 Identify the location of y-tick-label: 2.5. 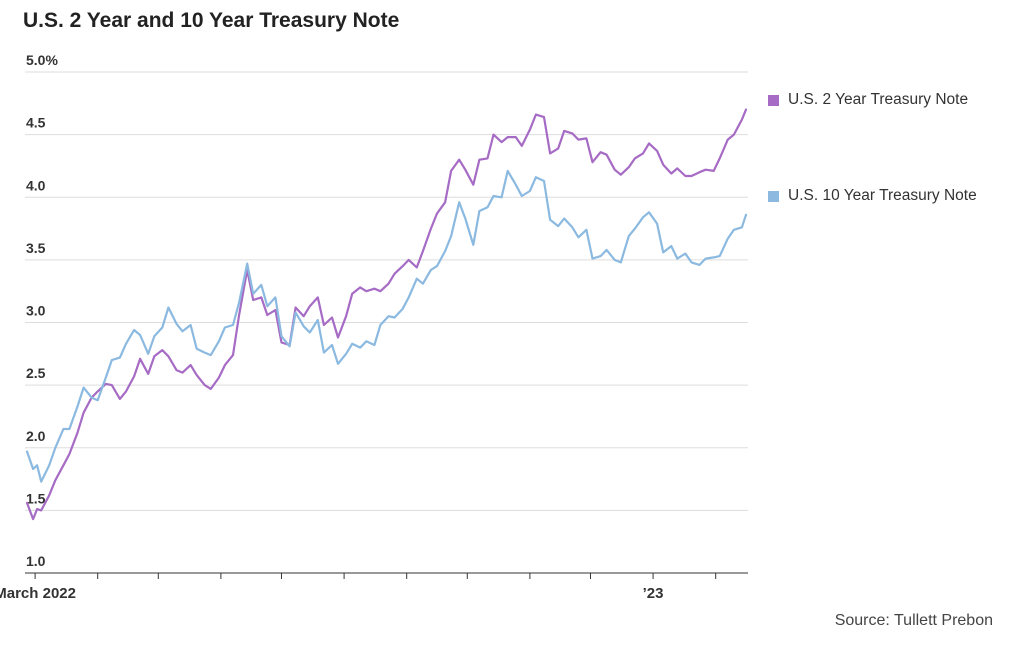
(36, 373).